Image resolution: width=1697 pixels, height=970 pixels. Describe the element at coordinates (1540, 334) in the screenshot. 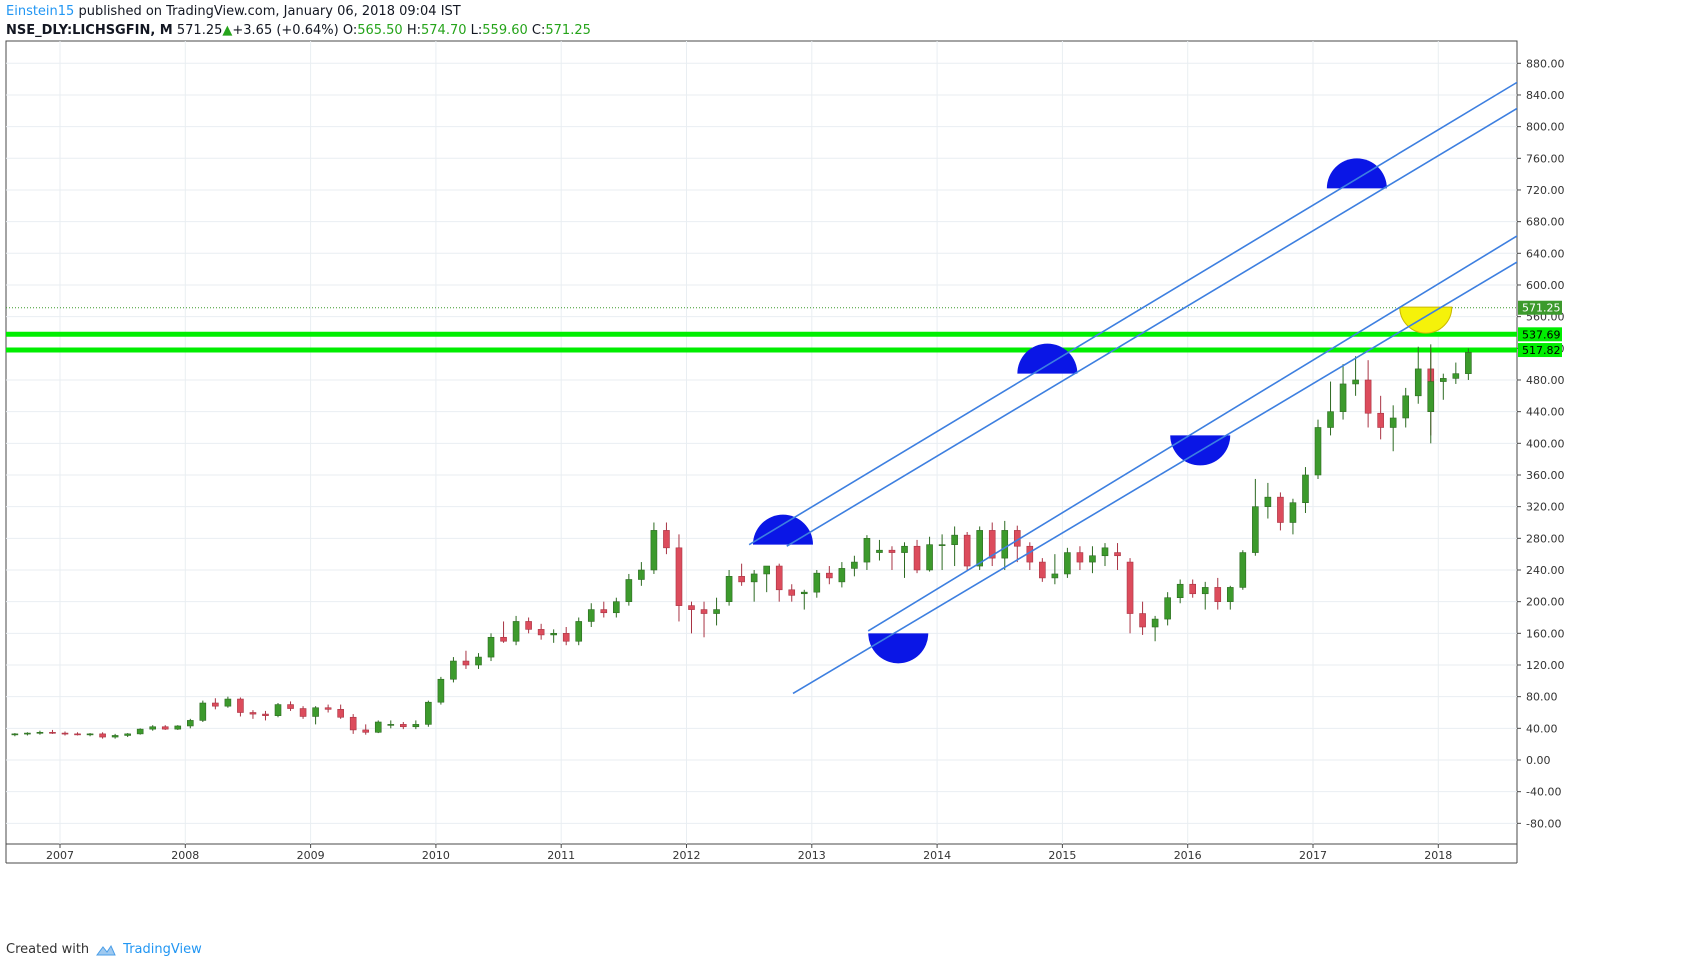

I see `price-label-bg` at that location.